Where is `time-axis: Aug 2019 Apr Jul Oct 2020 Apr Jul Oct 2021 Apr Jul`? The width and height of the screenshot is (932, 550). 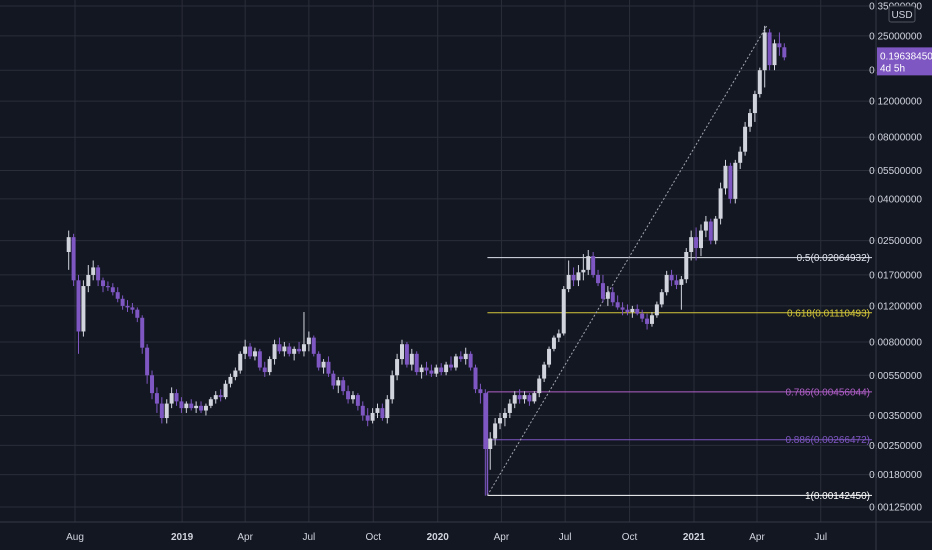
time-axis: Aug 2019 Apr Jul Oct 2020 Apr Jul Oct 2021 Apr Jul is located at coordinates (466, 532).